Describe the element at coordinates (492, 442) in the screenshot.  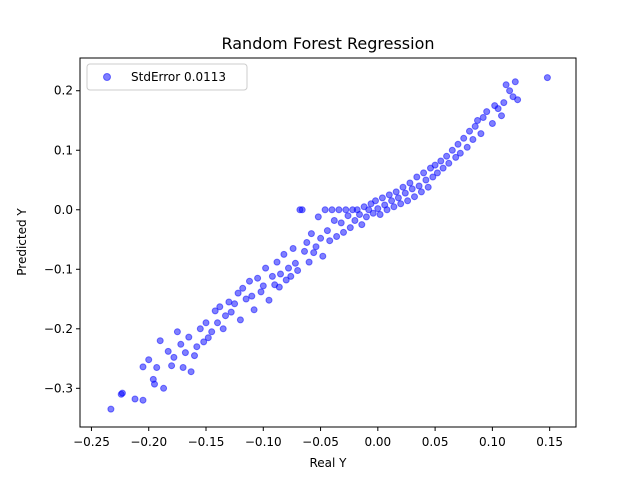
I see `x-tick-label: 0.10` at that location.